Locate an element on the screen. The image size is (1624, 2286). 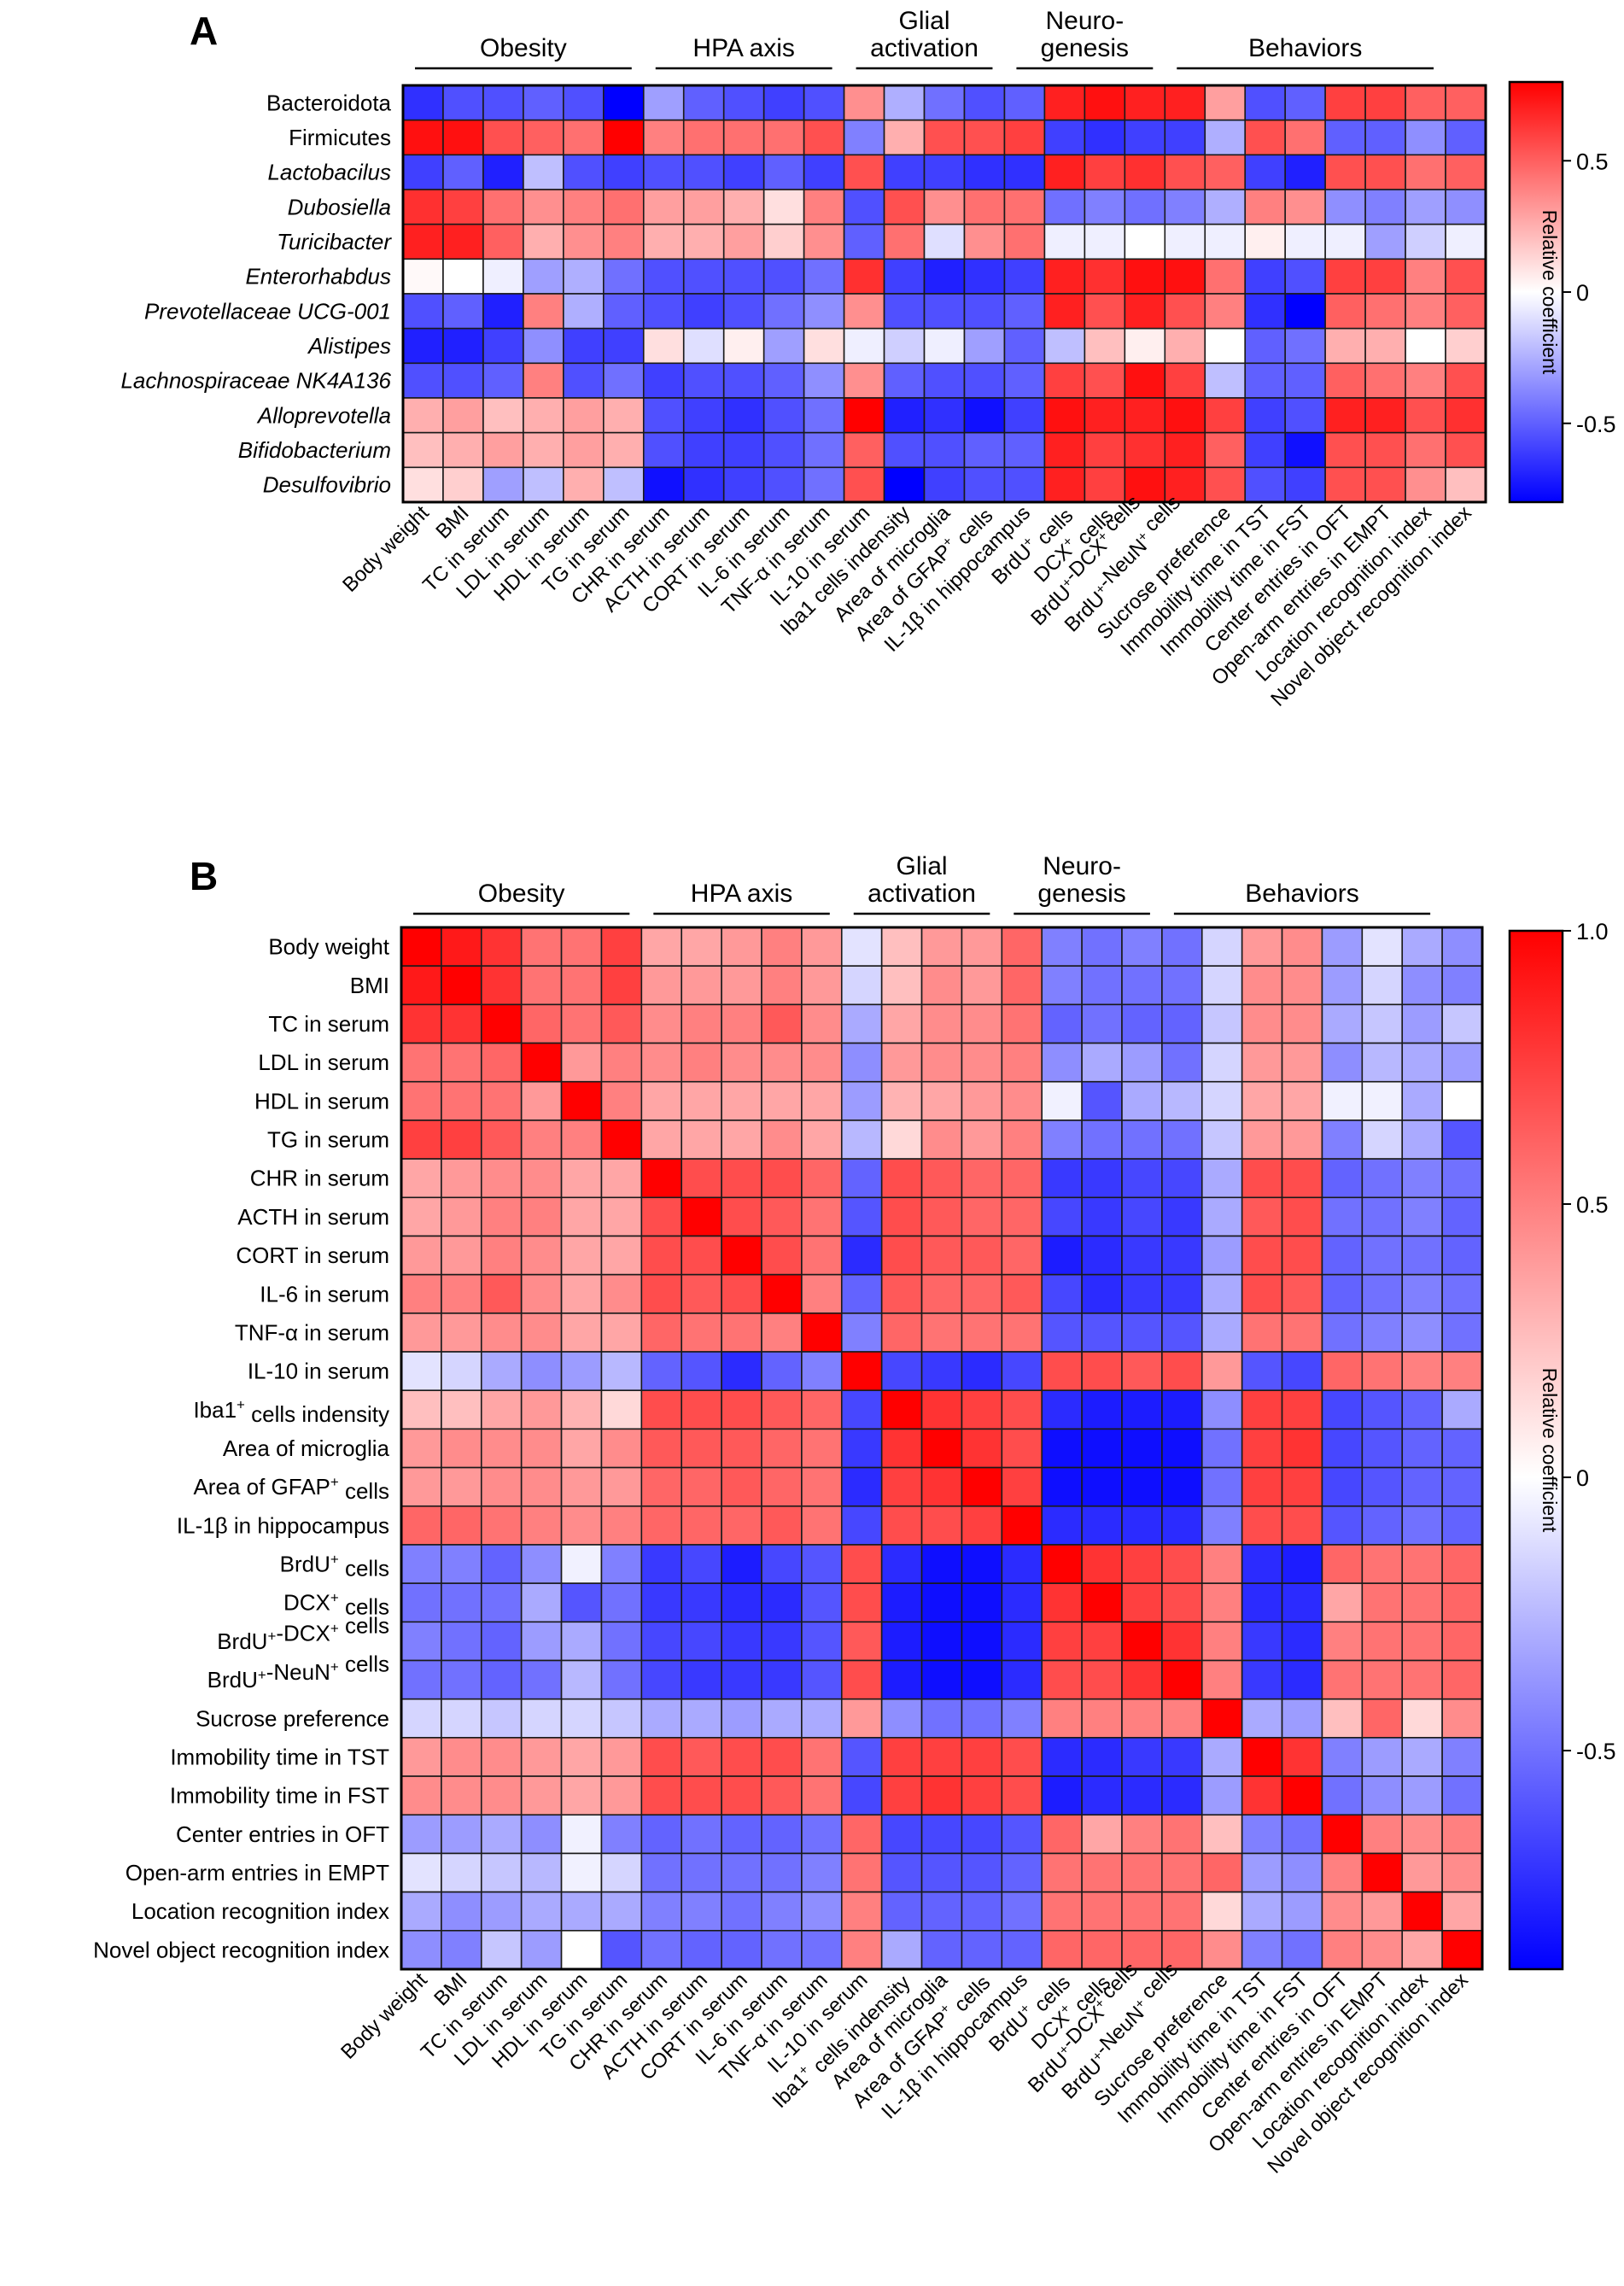
heatmap-cell-a-r3-c26 is located at coordinates (1466, 207).